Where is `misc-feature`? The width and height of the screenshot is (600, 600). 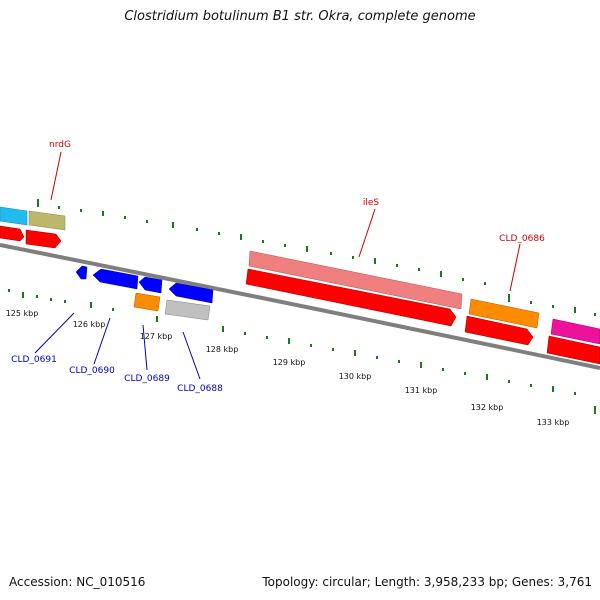
misc-feature is located at coordinates (187, 310).